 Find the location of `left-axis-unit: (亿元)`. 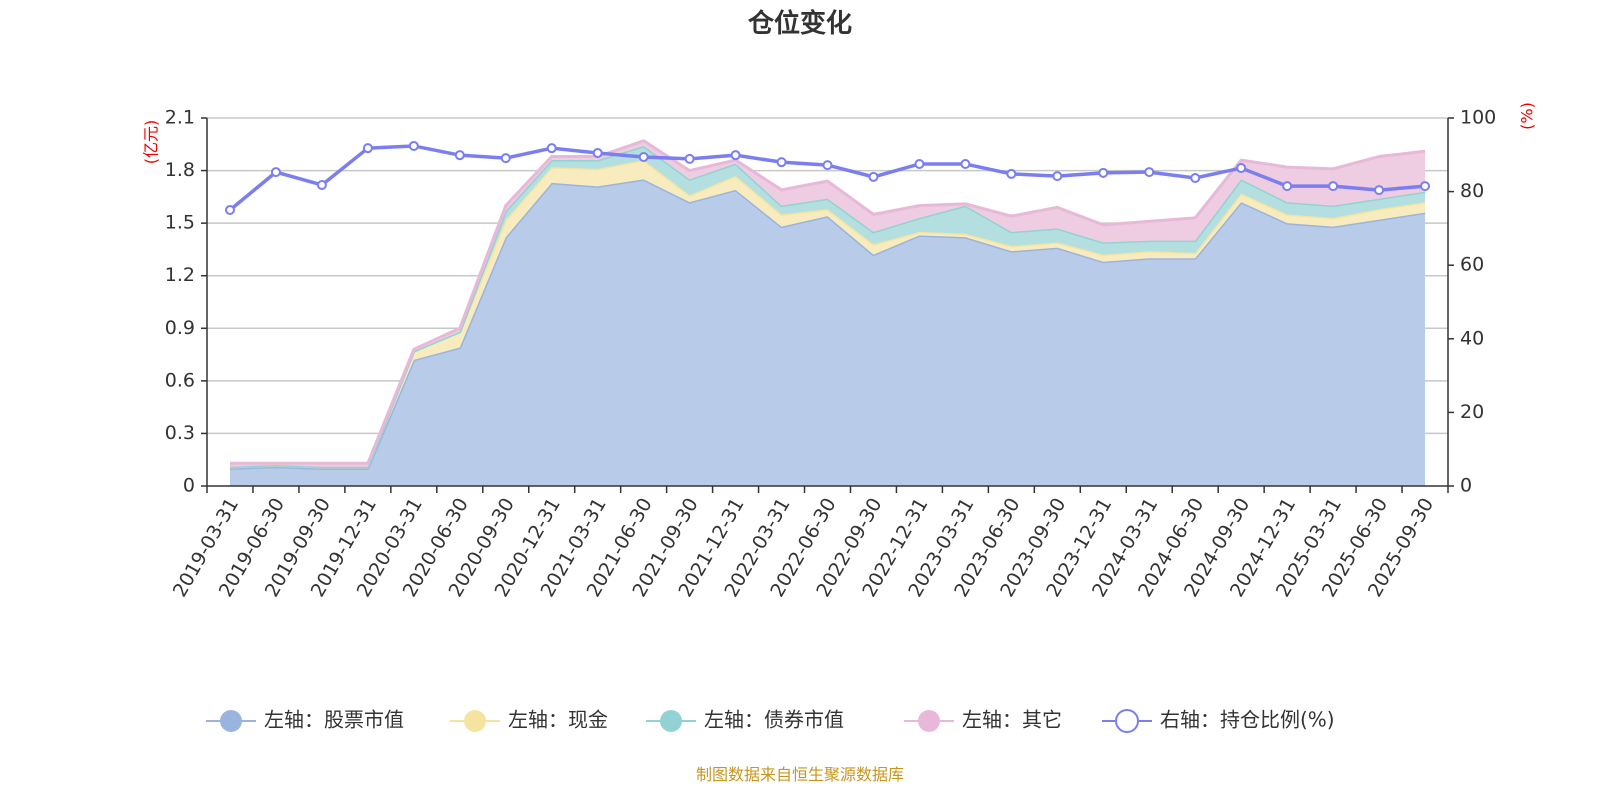

left-axis-unit: (亿元) is located at coordinates (151, 142).